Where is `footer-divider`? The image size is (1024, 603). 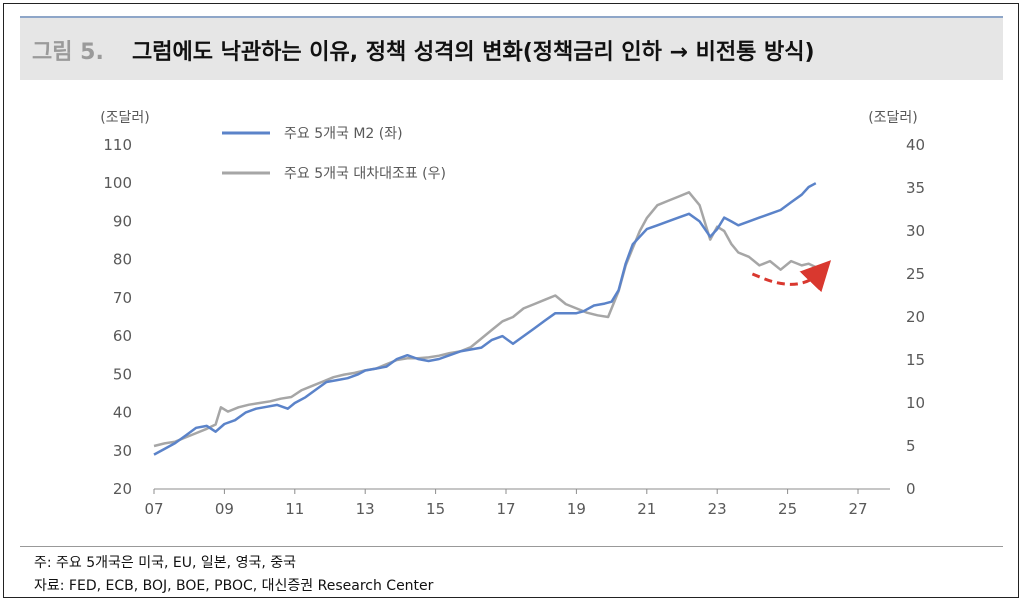
footer-divider is located at coordinates (511, 546).